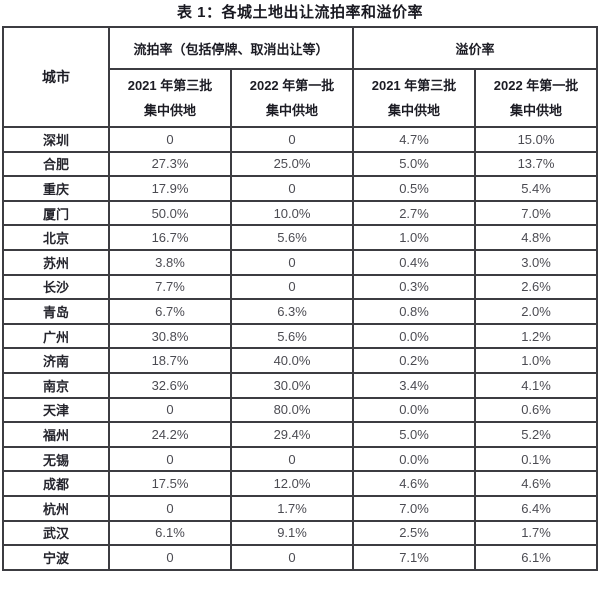  Describe the element at coordinates (414, 98) in the screenshot. I see `sub-header-batch-2: 2021 年第三批 集中供地` at that location.